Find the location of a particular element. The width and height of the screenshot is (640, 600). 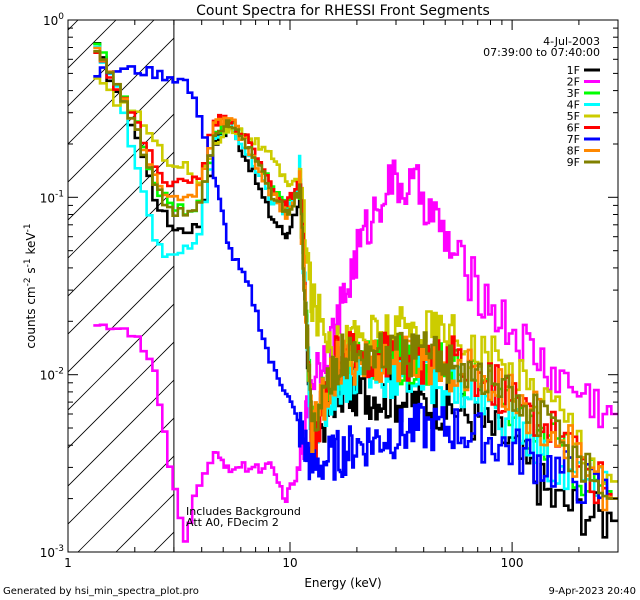

legend-label-4F: 4F is located at coordinates (573, 105).